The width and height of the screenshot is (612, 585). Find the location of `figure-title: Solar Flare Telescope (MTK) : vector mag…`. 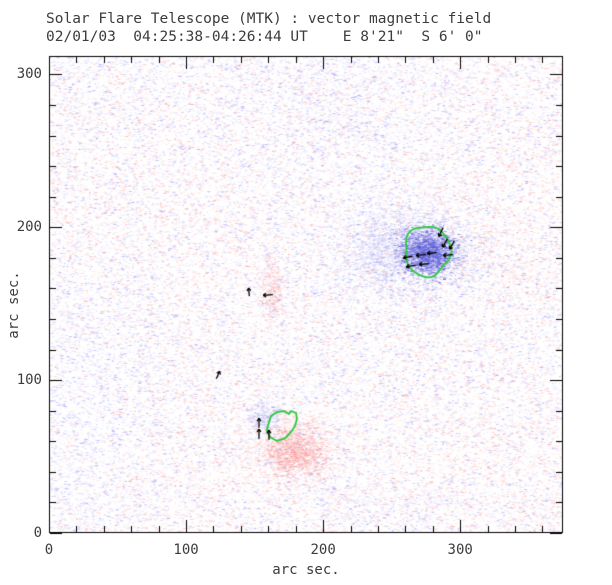

figure-title: Solar Flare Telescope (MTK) : vector mag… is located at coordinates (269, 19).